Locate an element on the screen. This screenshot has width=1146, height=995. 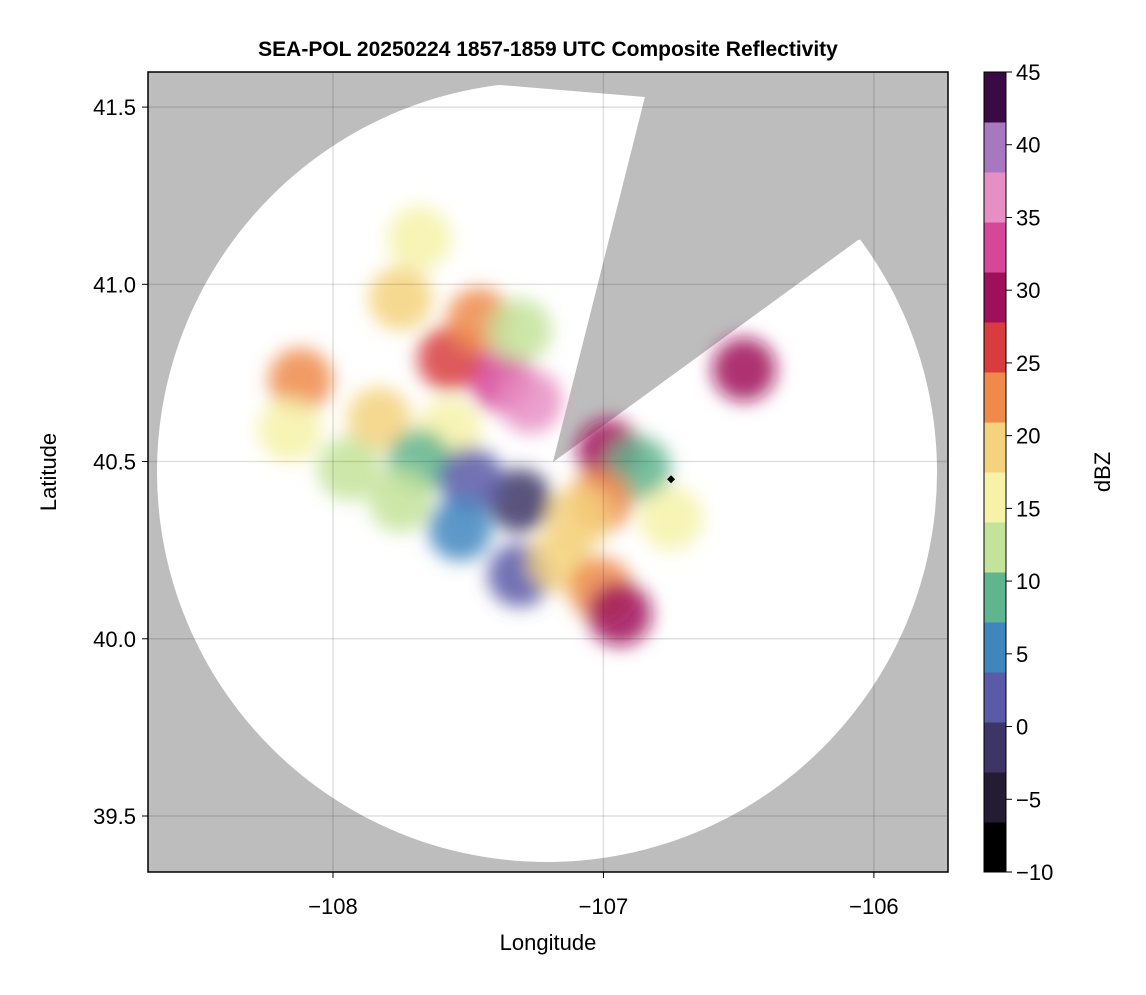
colorbar-frame is located at coordinates (995, 472).